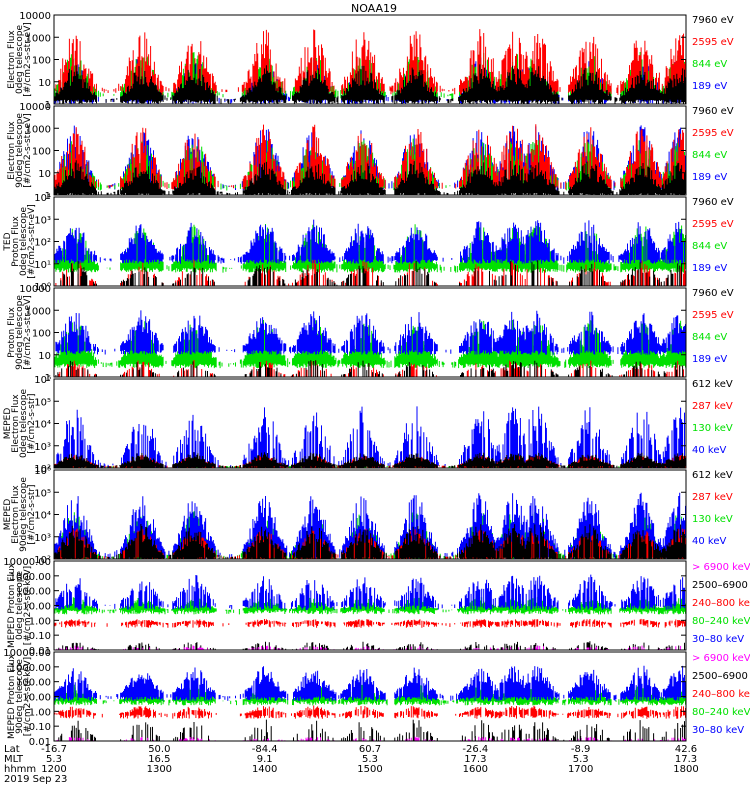 The image size is (750, 800). I want to click on y-axis-label: TED, so click(8, 241).